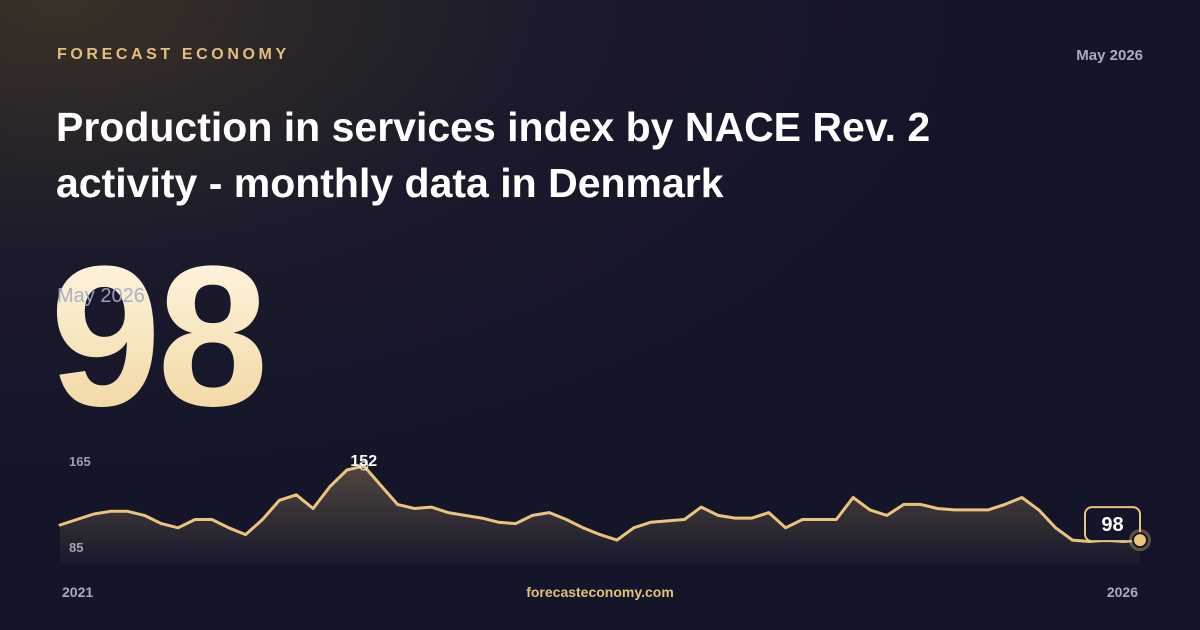 Image resolution: width=1200 pixels, height=630 pixels. Describe the element at coordinates (1109, 55) in the screenshot. I see `date: May 2026` at that location.